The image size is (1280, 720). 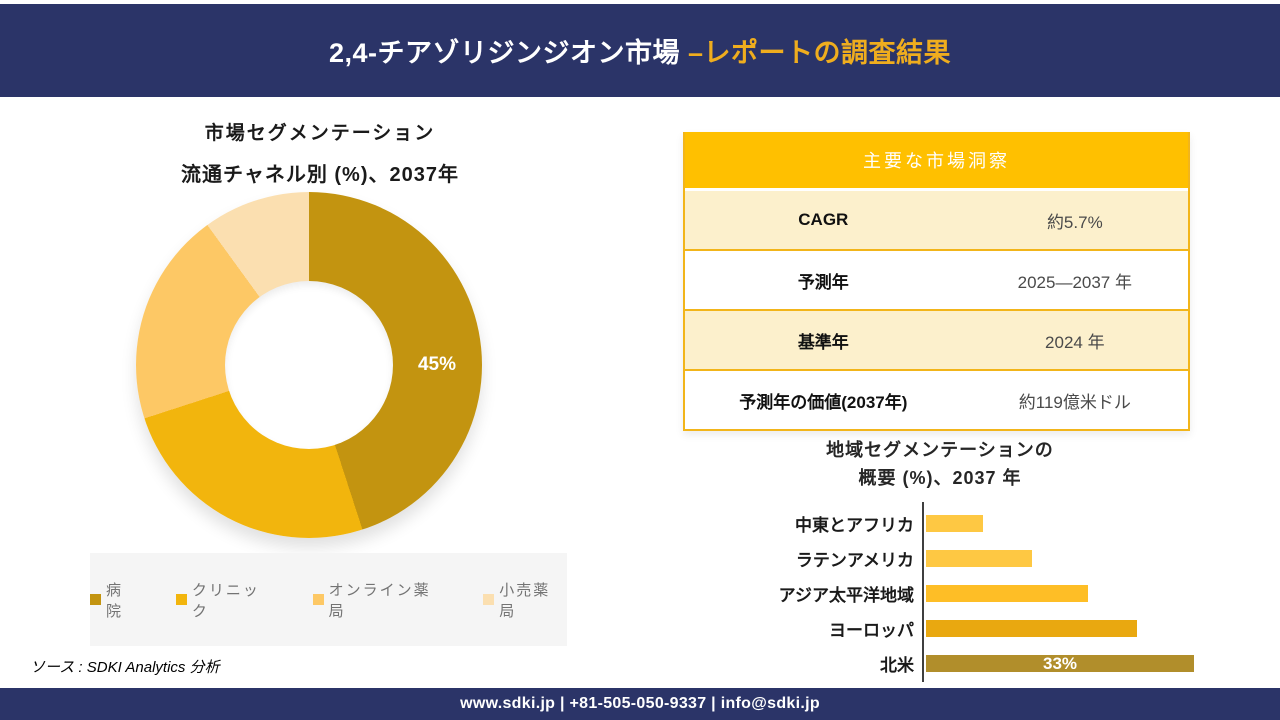 I want to click on donut-legend: 病院 クリニック オンライン薬局 小売薬局, so click(x=328, y=599).